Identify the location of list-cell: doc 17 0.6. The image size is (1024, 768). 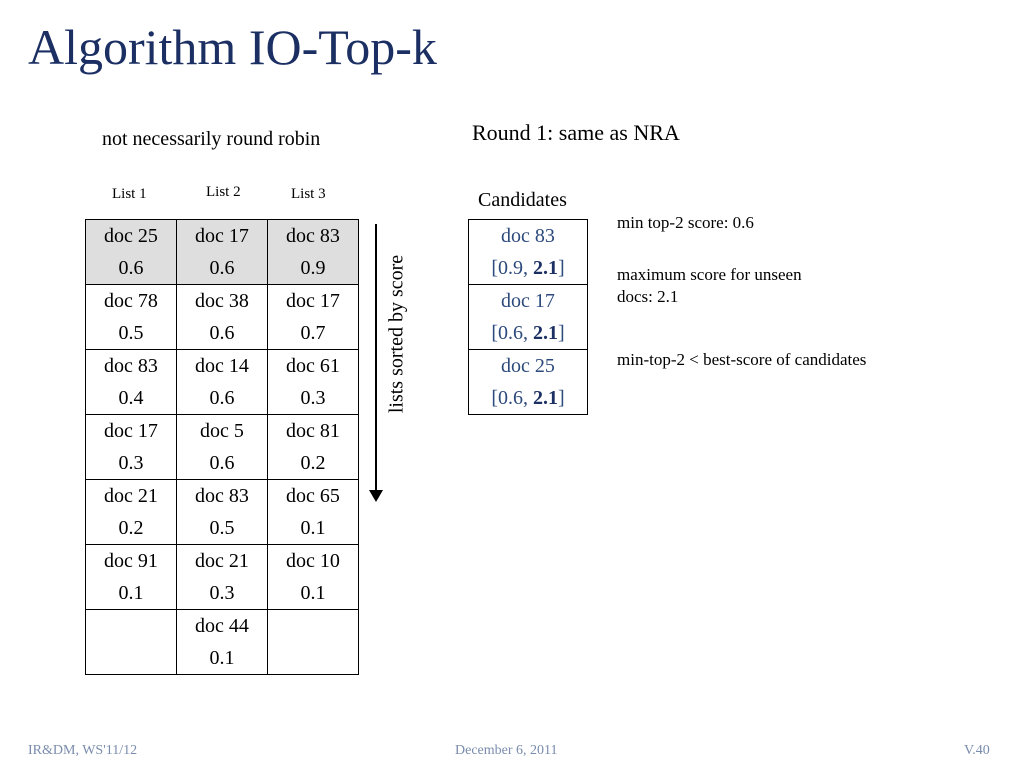
(222, 252).